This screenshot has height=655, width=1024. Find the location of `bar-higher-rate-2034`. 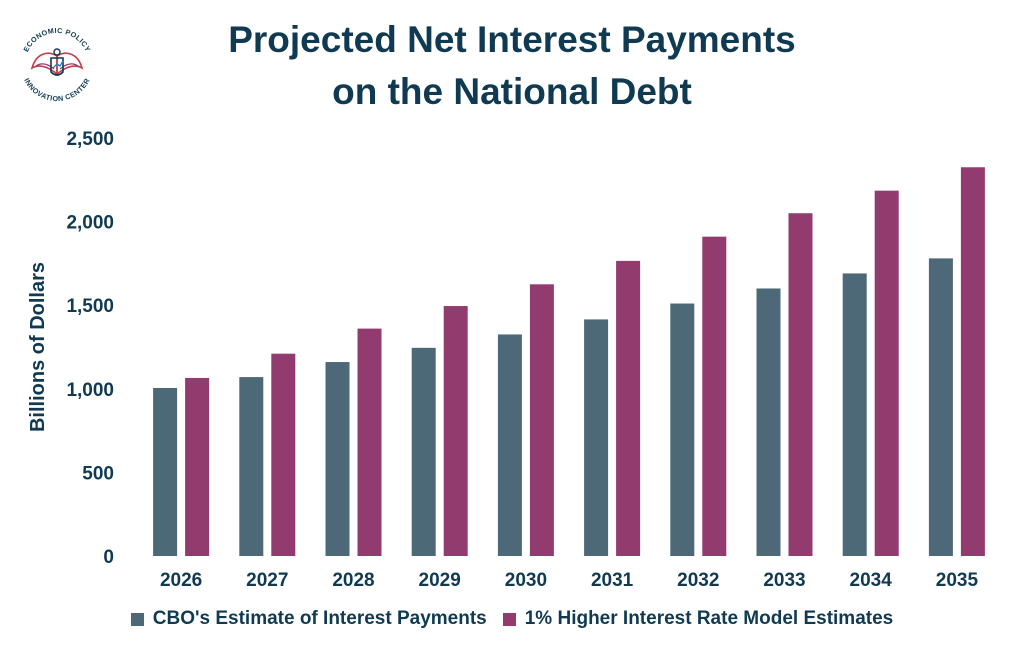

bar-higher-rate-2034 is located at coordinates (886, 373).